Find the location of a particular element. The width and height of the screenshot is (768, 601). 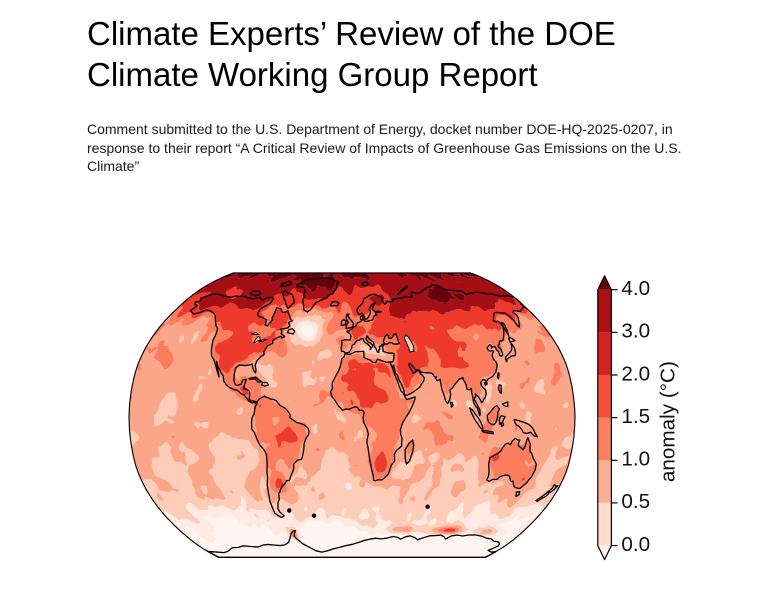

svg-text: anomaly (°C) is located at coordinates (667, 421).